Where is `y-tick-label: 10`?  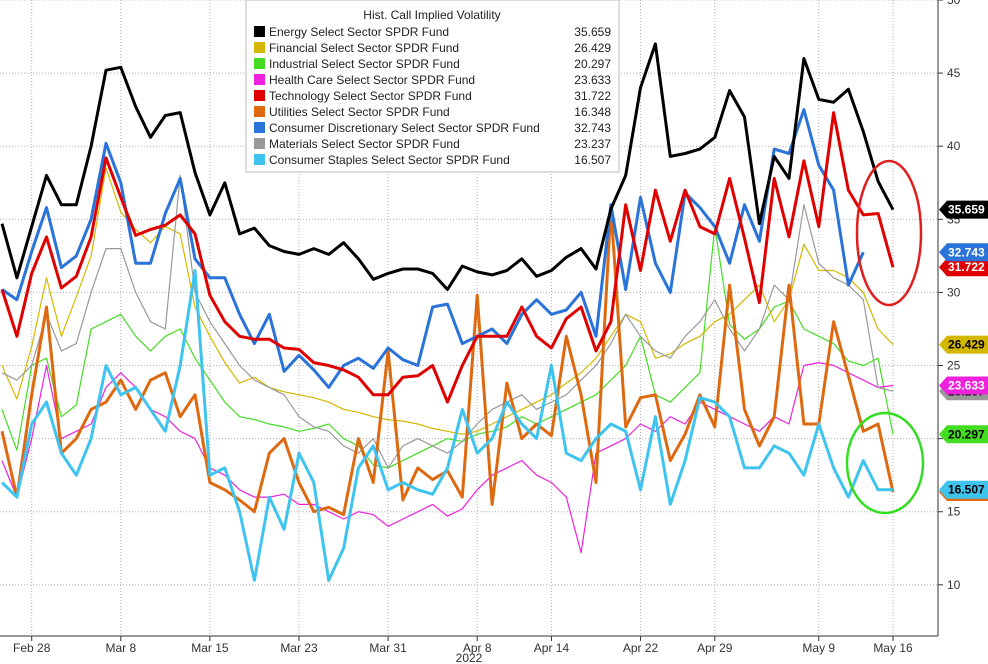
y-tick-label: 10 is located at coordinates (954, 585).